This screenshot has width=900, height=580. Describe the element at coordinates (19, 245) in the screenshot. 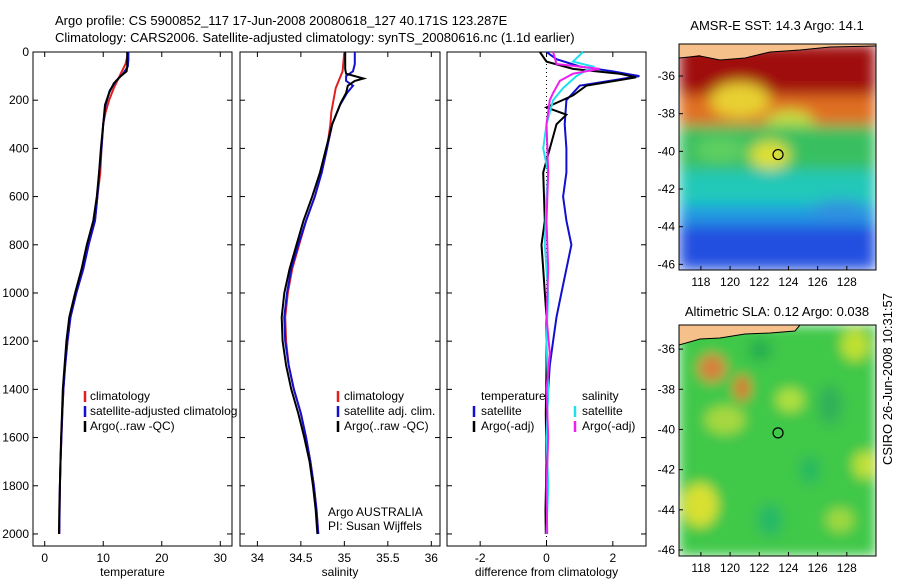

I see `y-tick-label: 800` at that location.